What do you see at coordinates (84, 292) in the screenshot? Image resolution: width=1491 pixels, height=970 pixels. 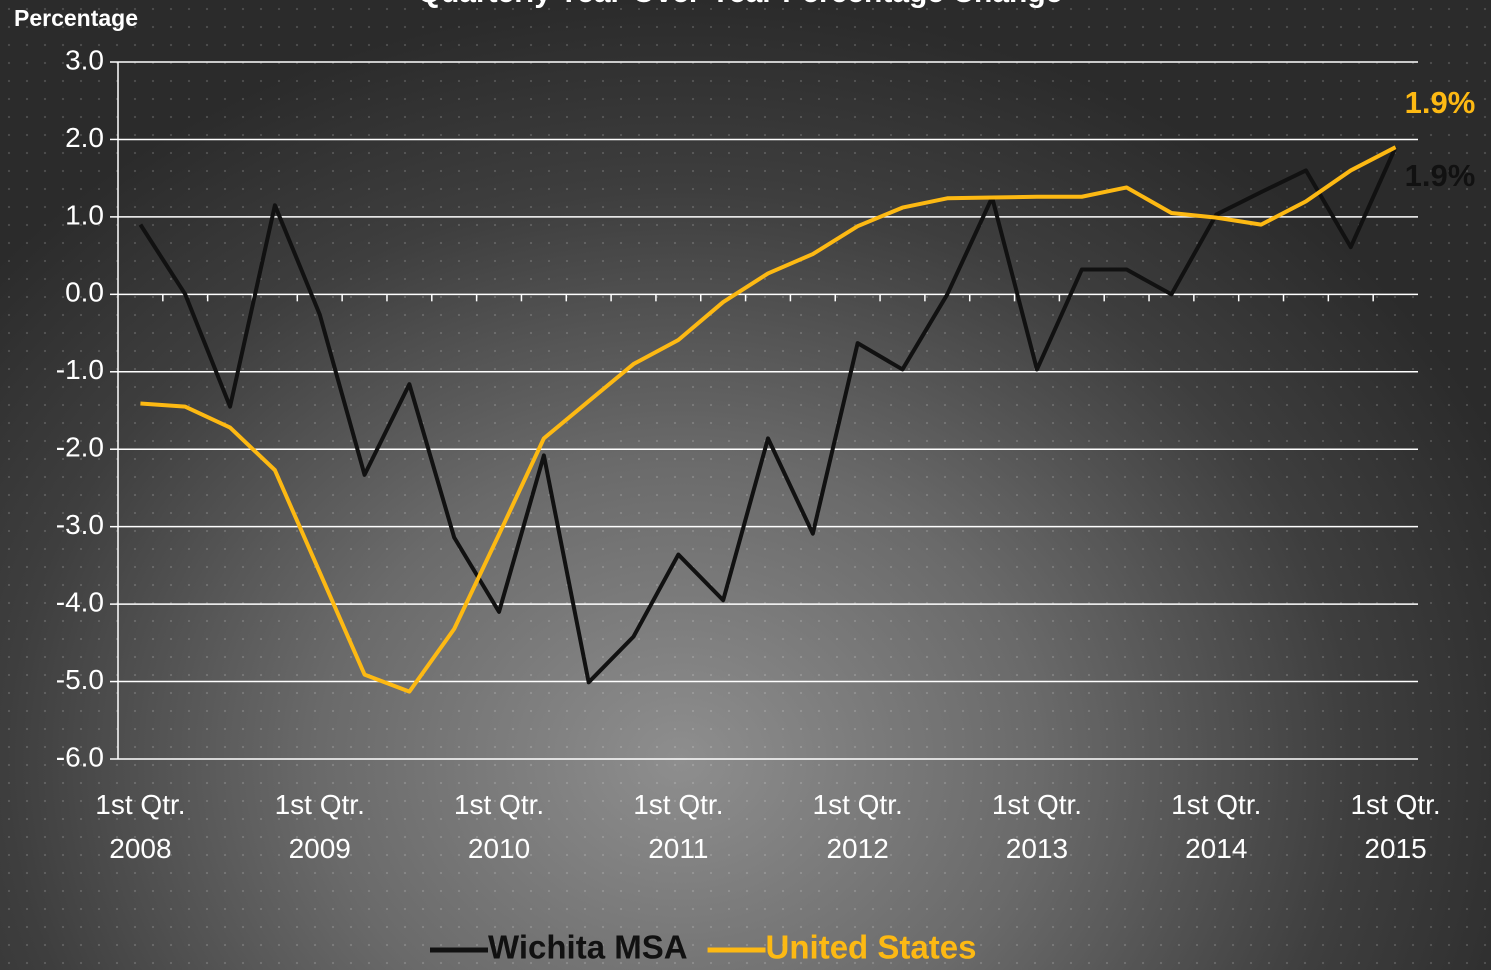 I see `y-tick-label: 0.0` at bounding box center [84, 292].